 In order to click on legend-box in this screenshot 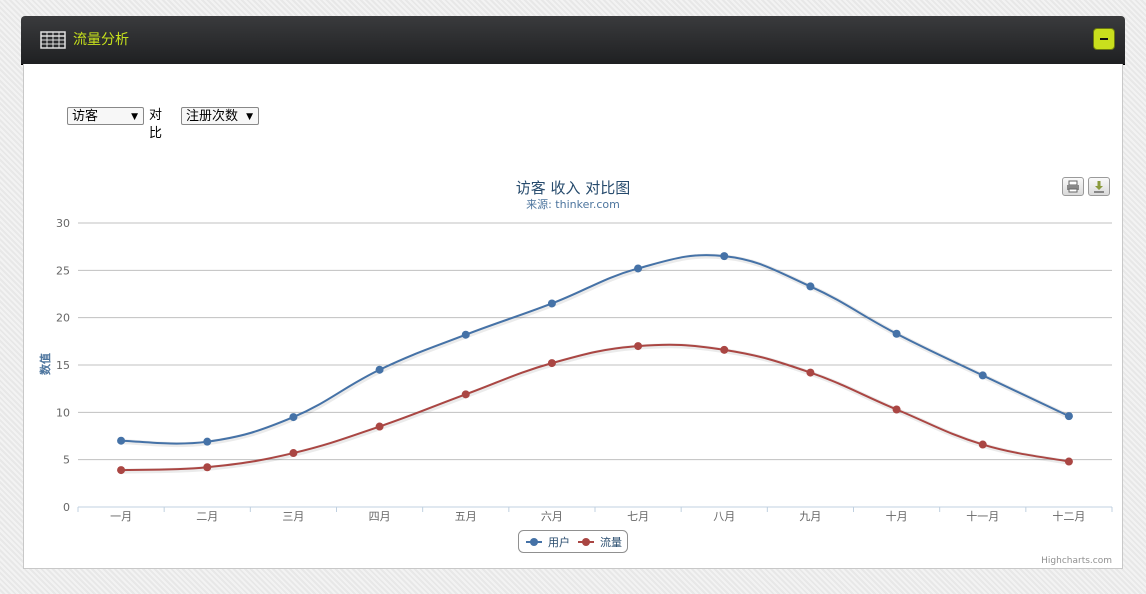, I will do `click(573, 541)`.